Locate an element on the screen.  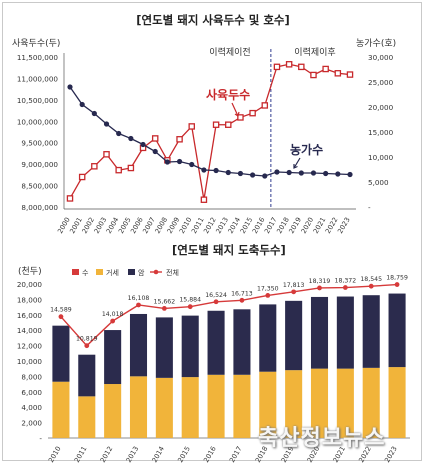
right-tick-label: 10,000 is located at coordinates (381, 157).